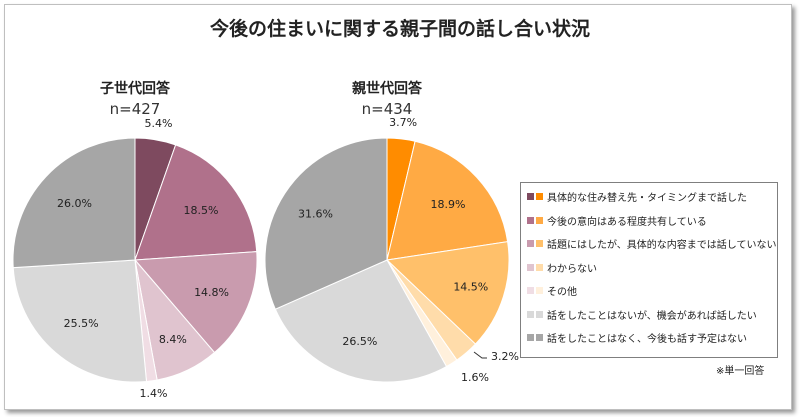 The width and height of the screenshot is (800, 417). What do you see at coordinates (652, 316) in the screenshot?
I see `legend-label: 話をしたことはないが、機会があれば話したい` at bounding box center [652, 316].